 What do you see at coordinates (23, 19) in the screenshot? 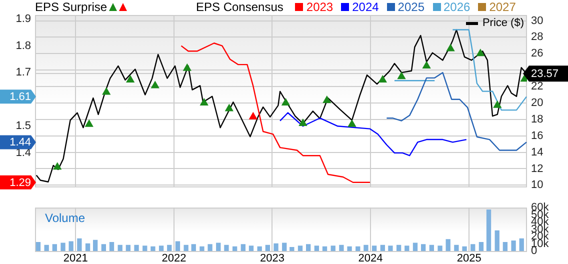
I see `y-tick-label: 1.9` at bounding box center [23, 19].